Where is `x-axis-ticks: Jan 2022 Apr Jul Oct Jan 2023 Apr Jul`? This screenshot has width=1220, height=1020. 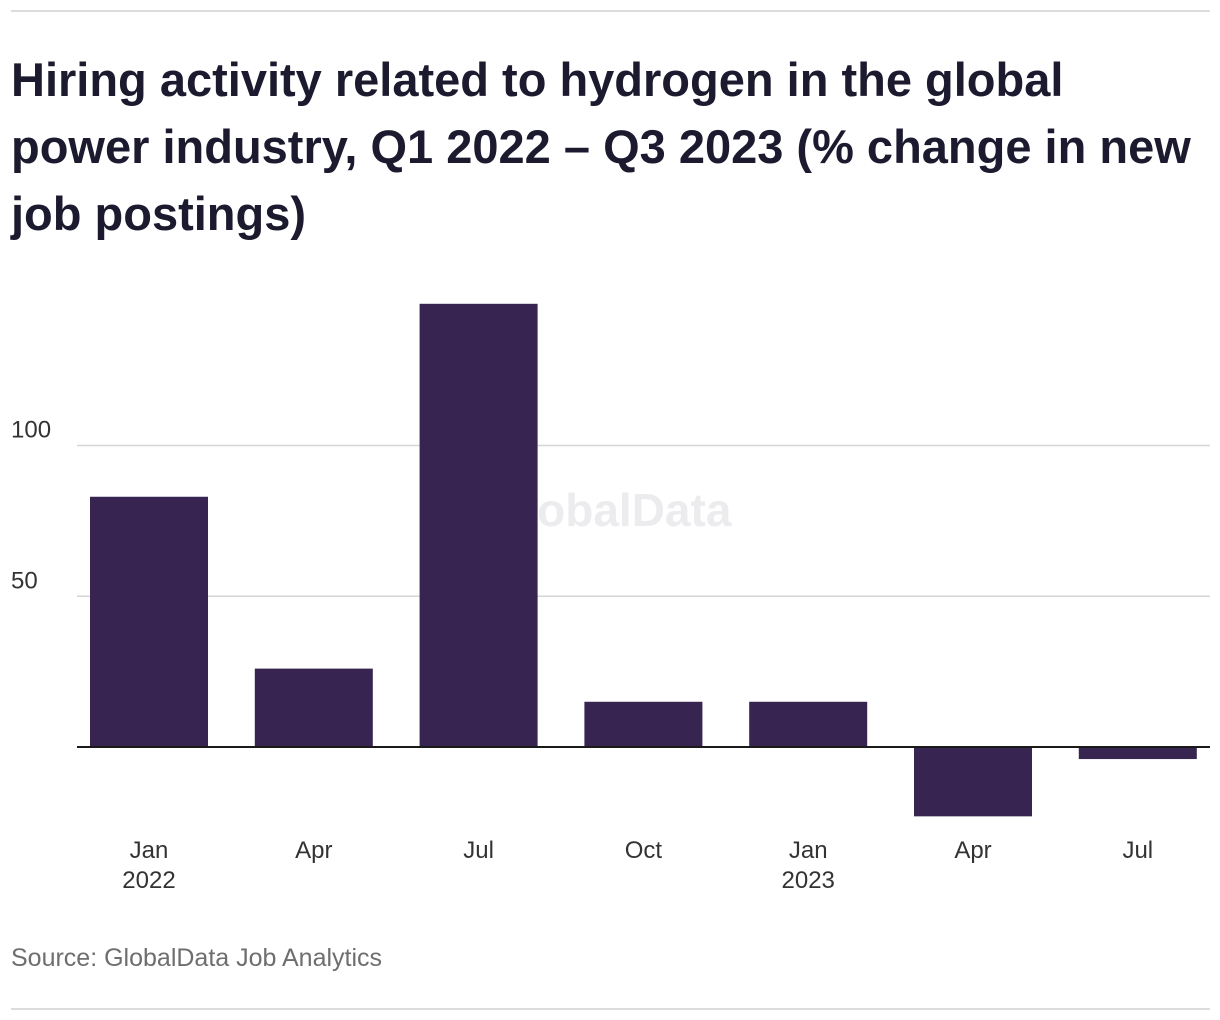
x-axis-ticks: Jan 2022 Apr Jul Oct Jan 2023 Apr Jul is located at coordinates (637, 865).